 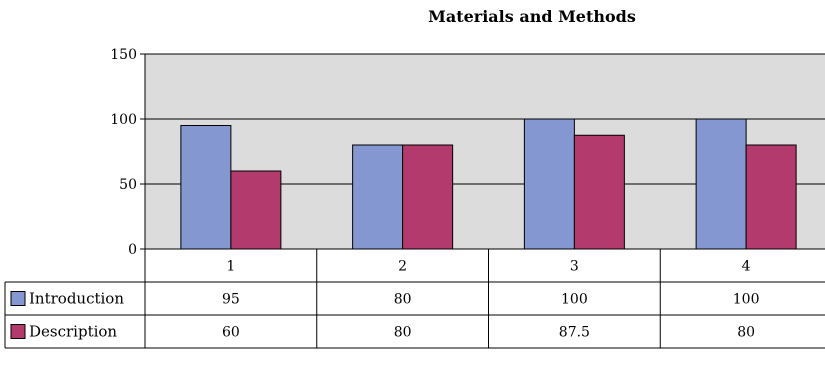 What do you see at coordinates (574, 300) in the screenshot?
I see `data-label-introduction-3: 100` at bounding box center [574, 300].